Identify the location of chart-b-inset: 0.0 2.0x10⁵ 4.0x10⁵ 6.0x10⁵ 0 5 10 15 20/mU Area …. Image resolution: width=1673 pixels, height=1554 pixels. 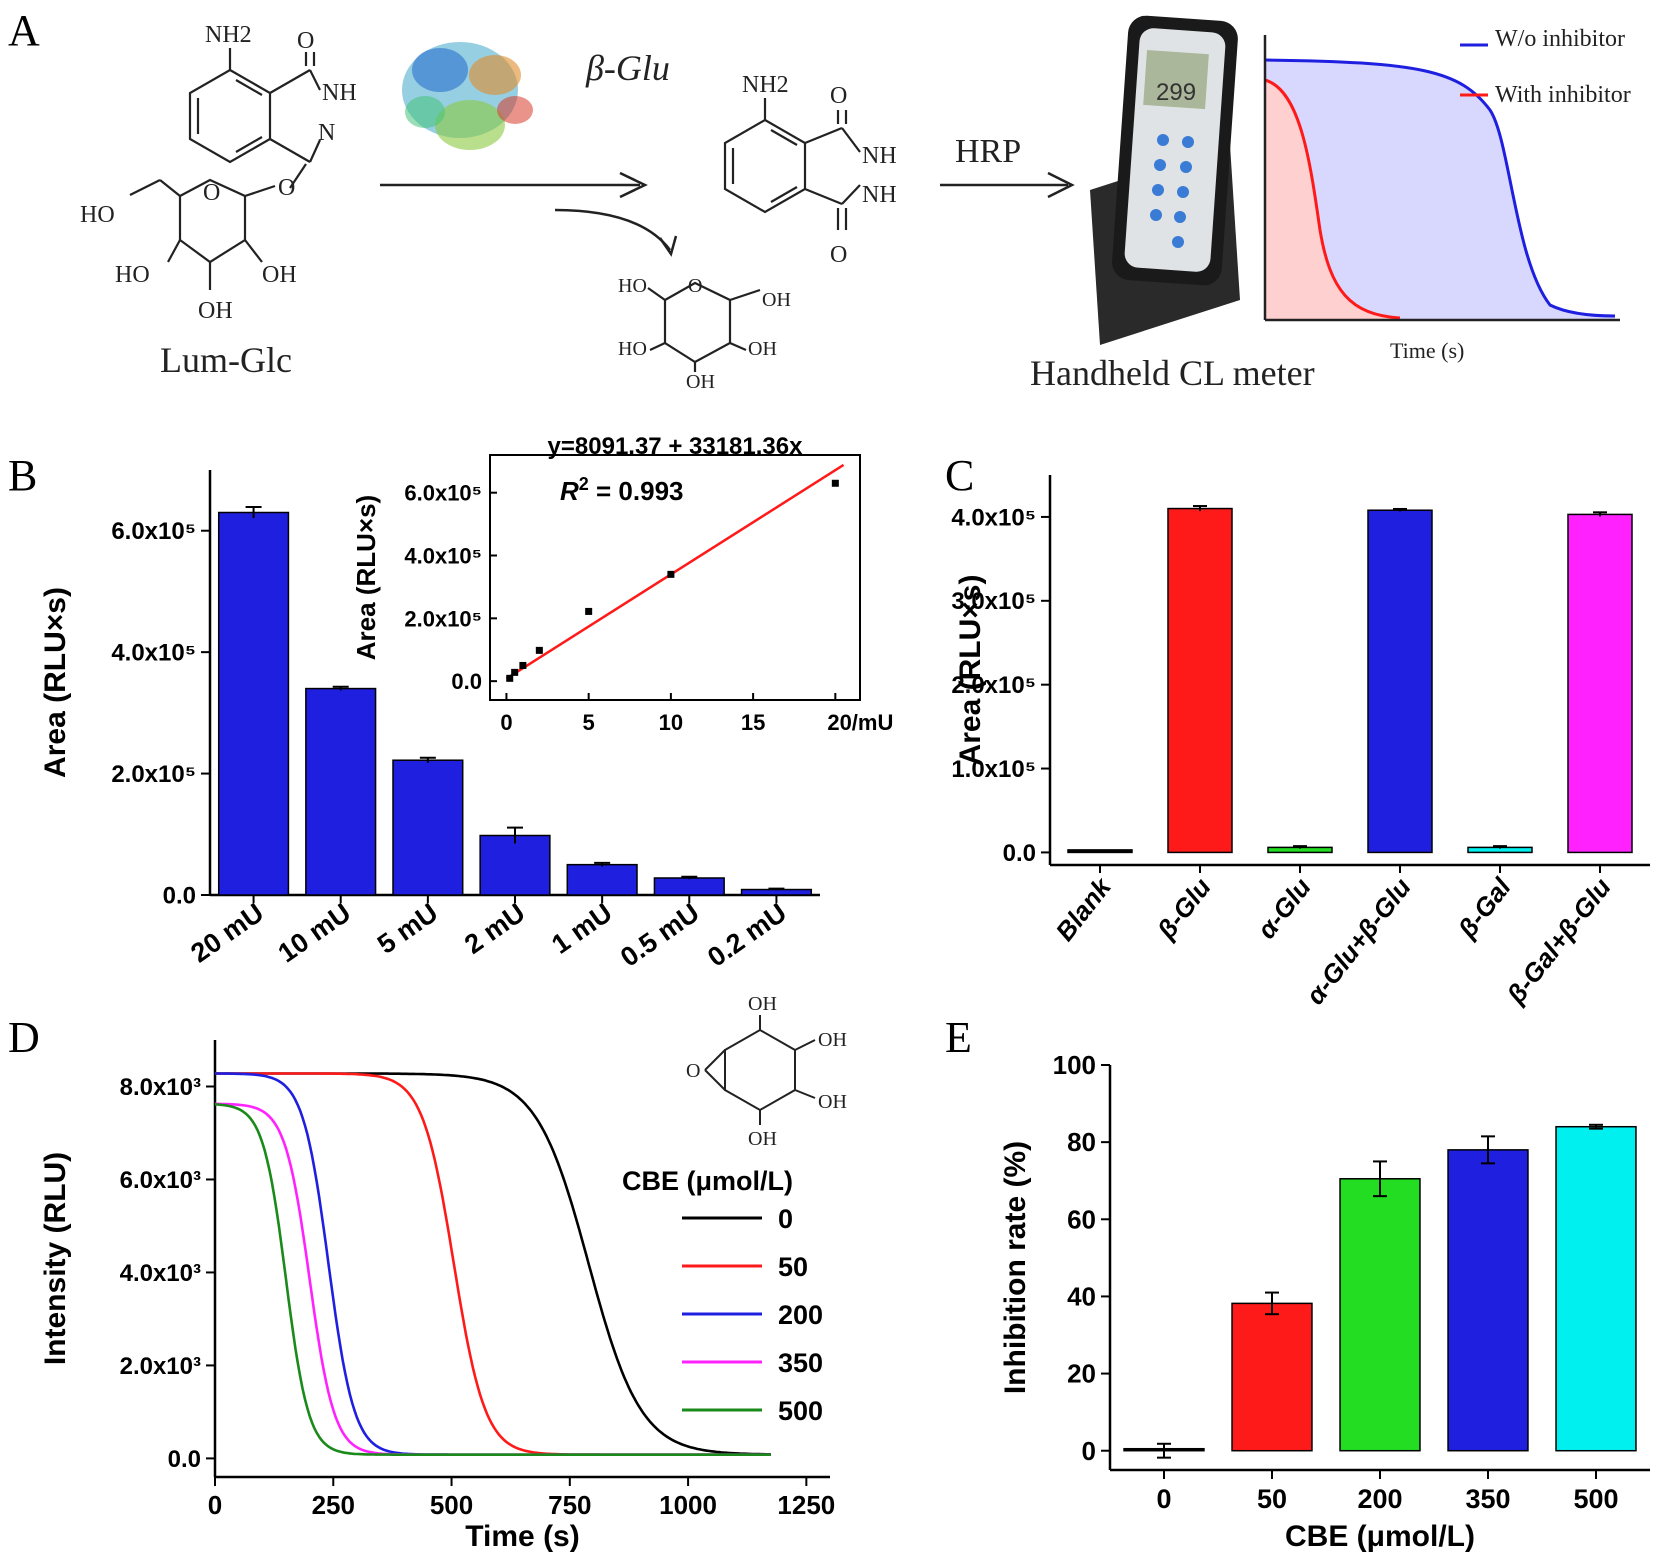
(622, 584).